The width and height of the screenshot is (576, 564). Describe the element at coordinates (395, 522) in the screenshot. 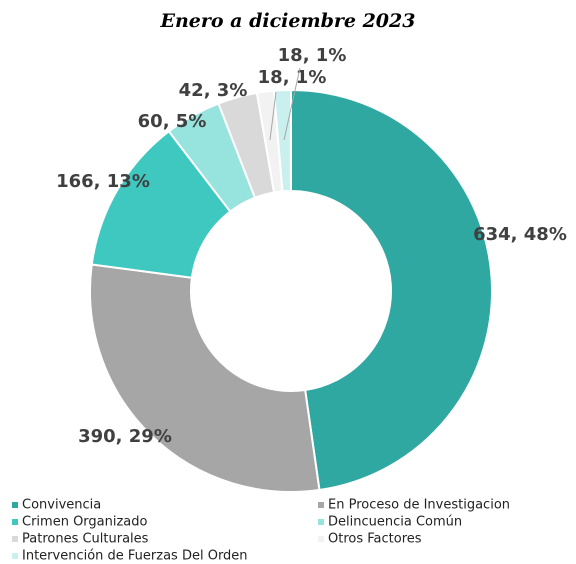

I see `legend-label: Delincuencia Común` at that location.